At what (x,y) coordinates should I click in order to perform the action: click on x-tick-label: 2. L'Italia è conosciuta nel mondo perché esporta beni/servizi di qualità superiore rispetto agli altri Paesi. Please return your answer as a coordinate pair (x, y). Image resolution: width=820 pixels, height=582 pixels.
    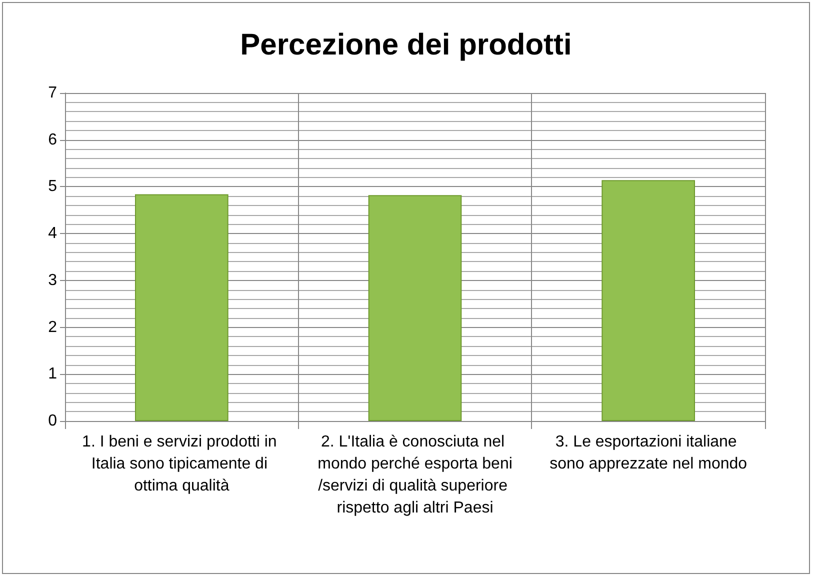
    Looking at the image, I should click on (415, 475).